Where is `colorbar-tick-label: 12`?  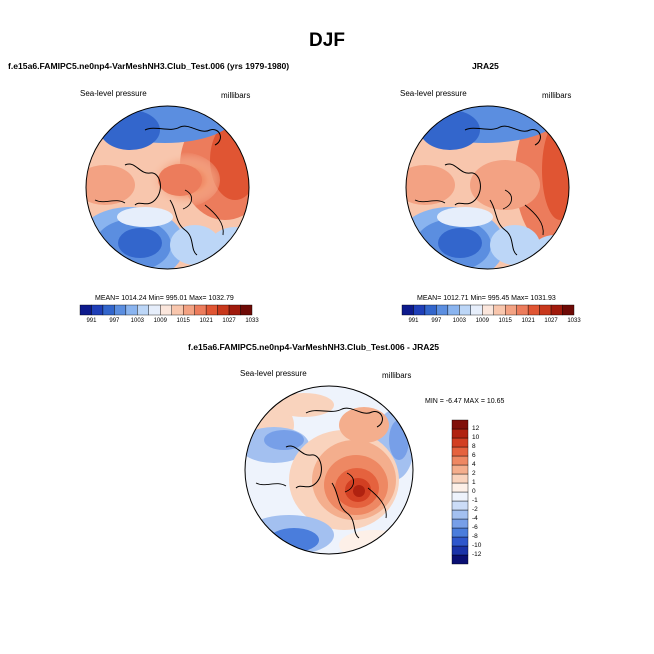 colorbar-tick-label: 12 is located at coordinates (476, 428).